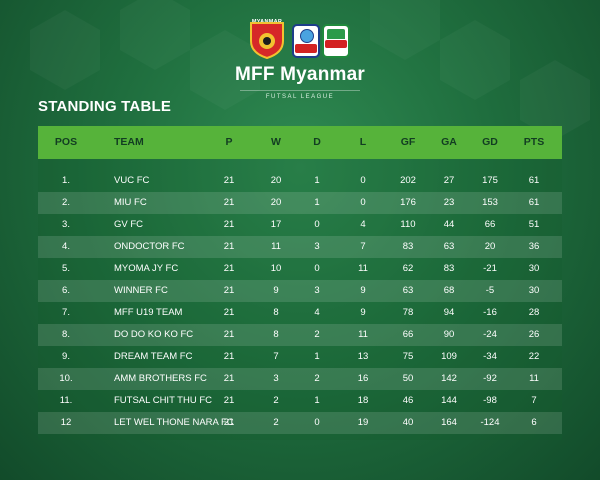 This screenshot has height=480, width=600. I want to click on cell-l: 16, so click(363, 378).